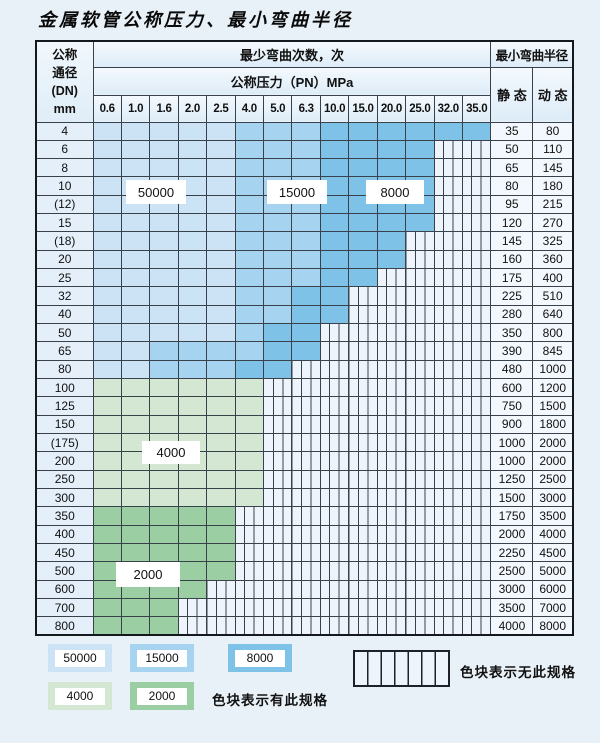 The width and height of the screenshot is (600, 743). Describe the element at coordinates (512, 259) in the screenshot. I see `static-radius-cell: 160` at that location.